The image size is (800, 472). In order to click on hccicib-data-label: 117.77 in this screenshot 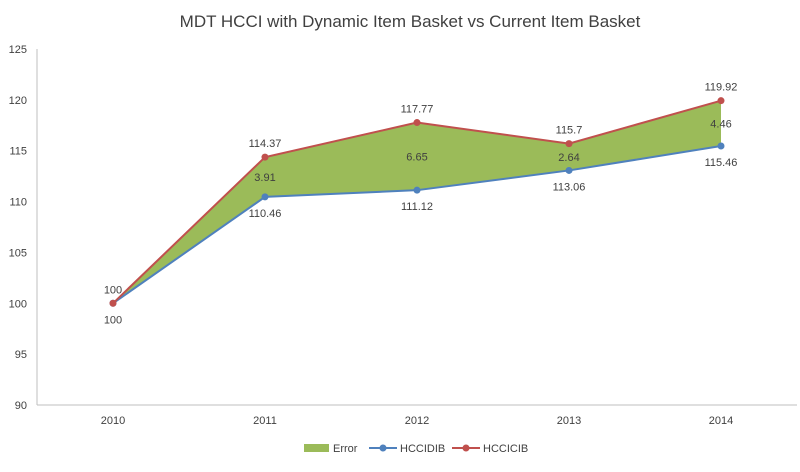, I will do `click(417, 110)`.